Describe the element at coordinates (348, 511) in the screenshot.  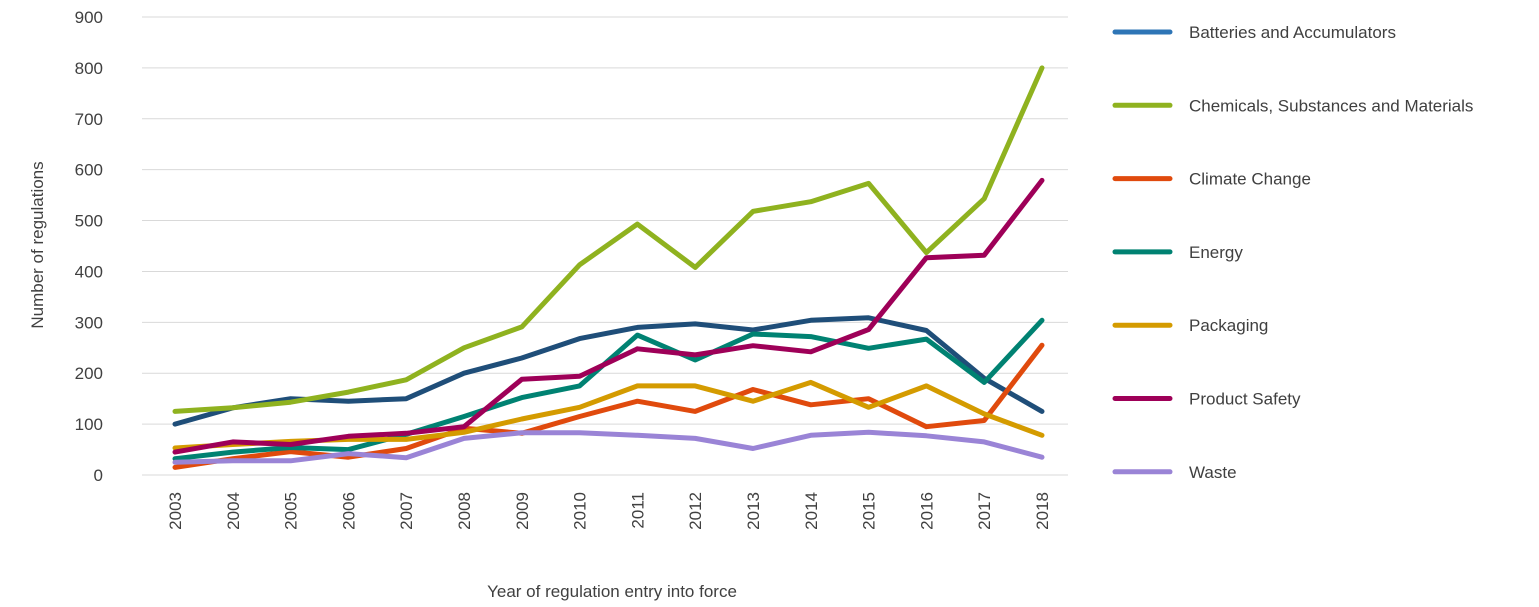
I see `x-tick-label: 2006` at that location.